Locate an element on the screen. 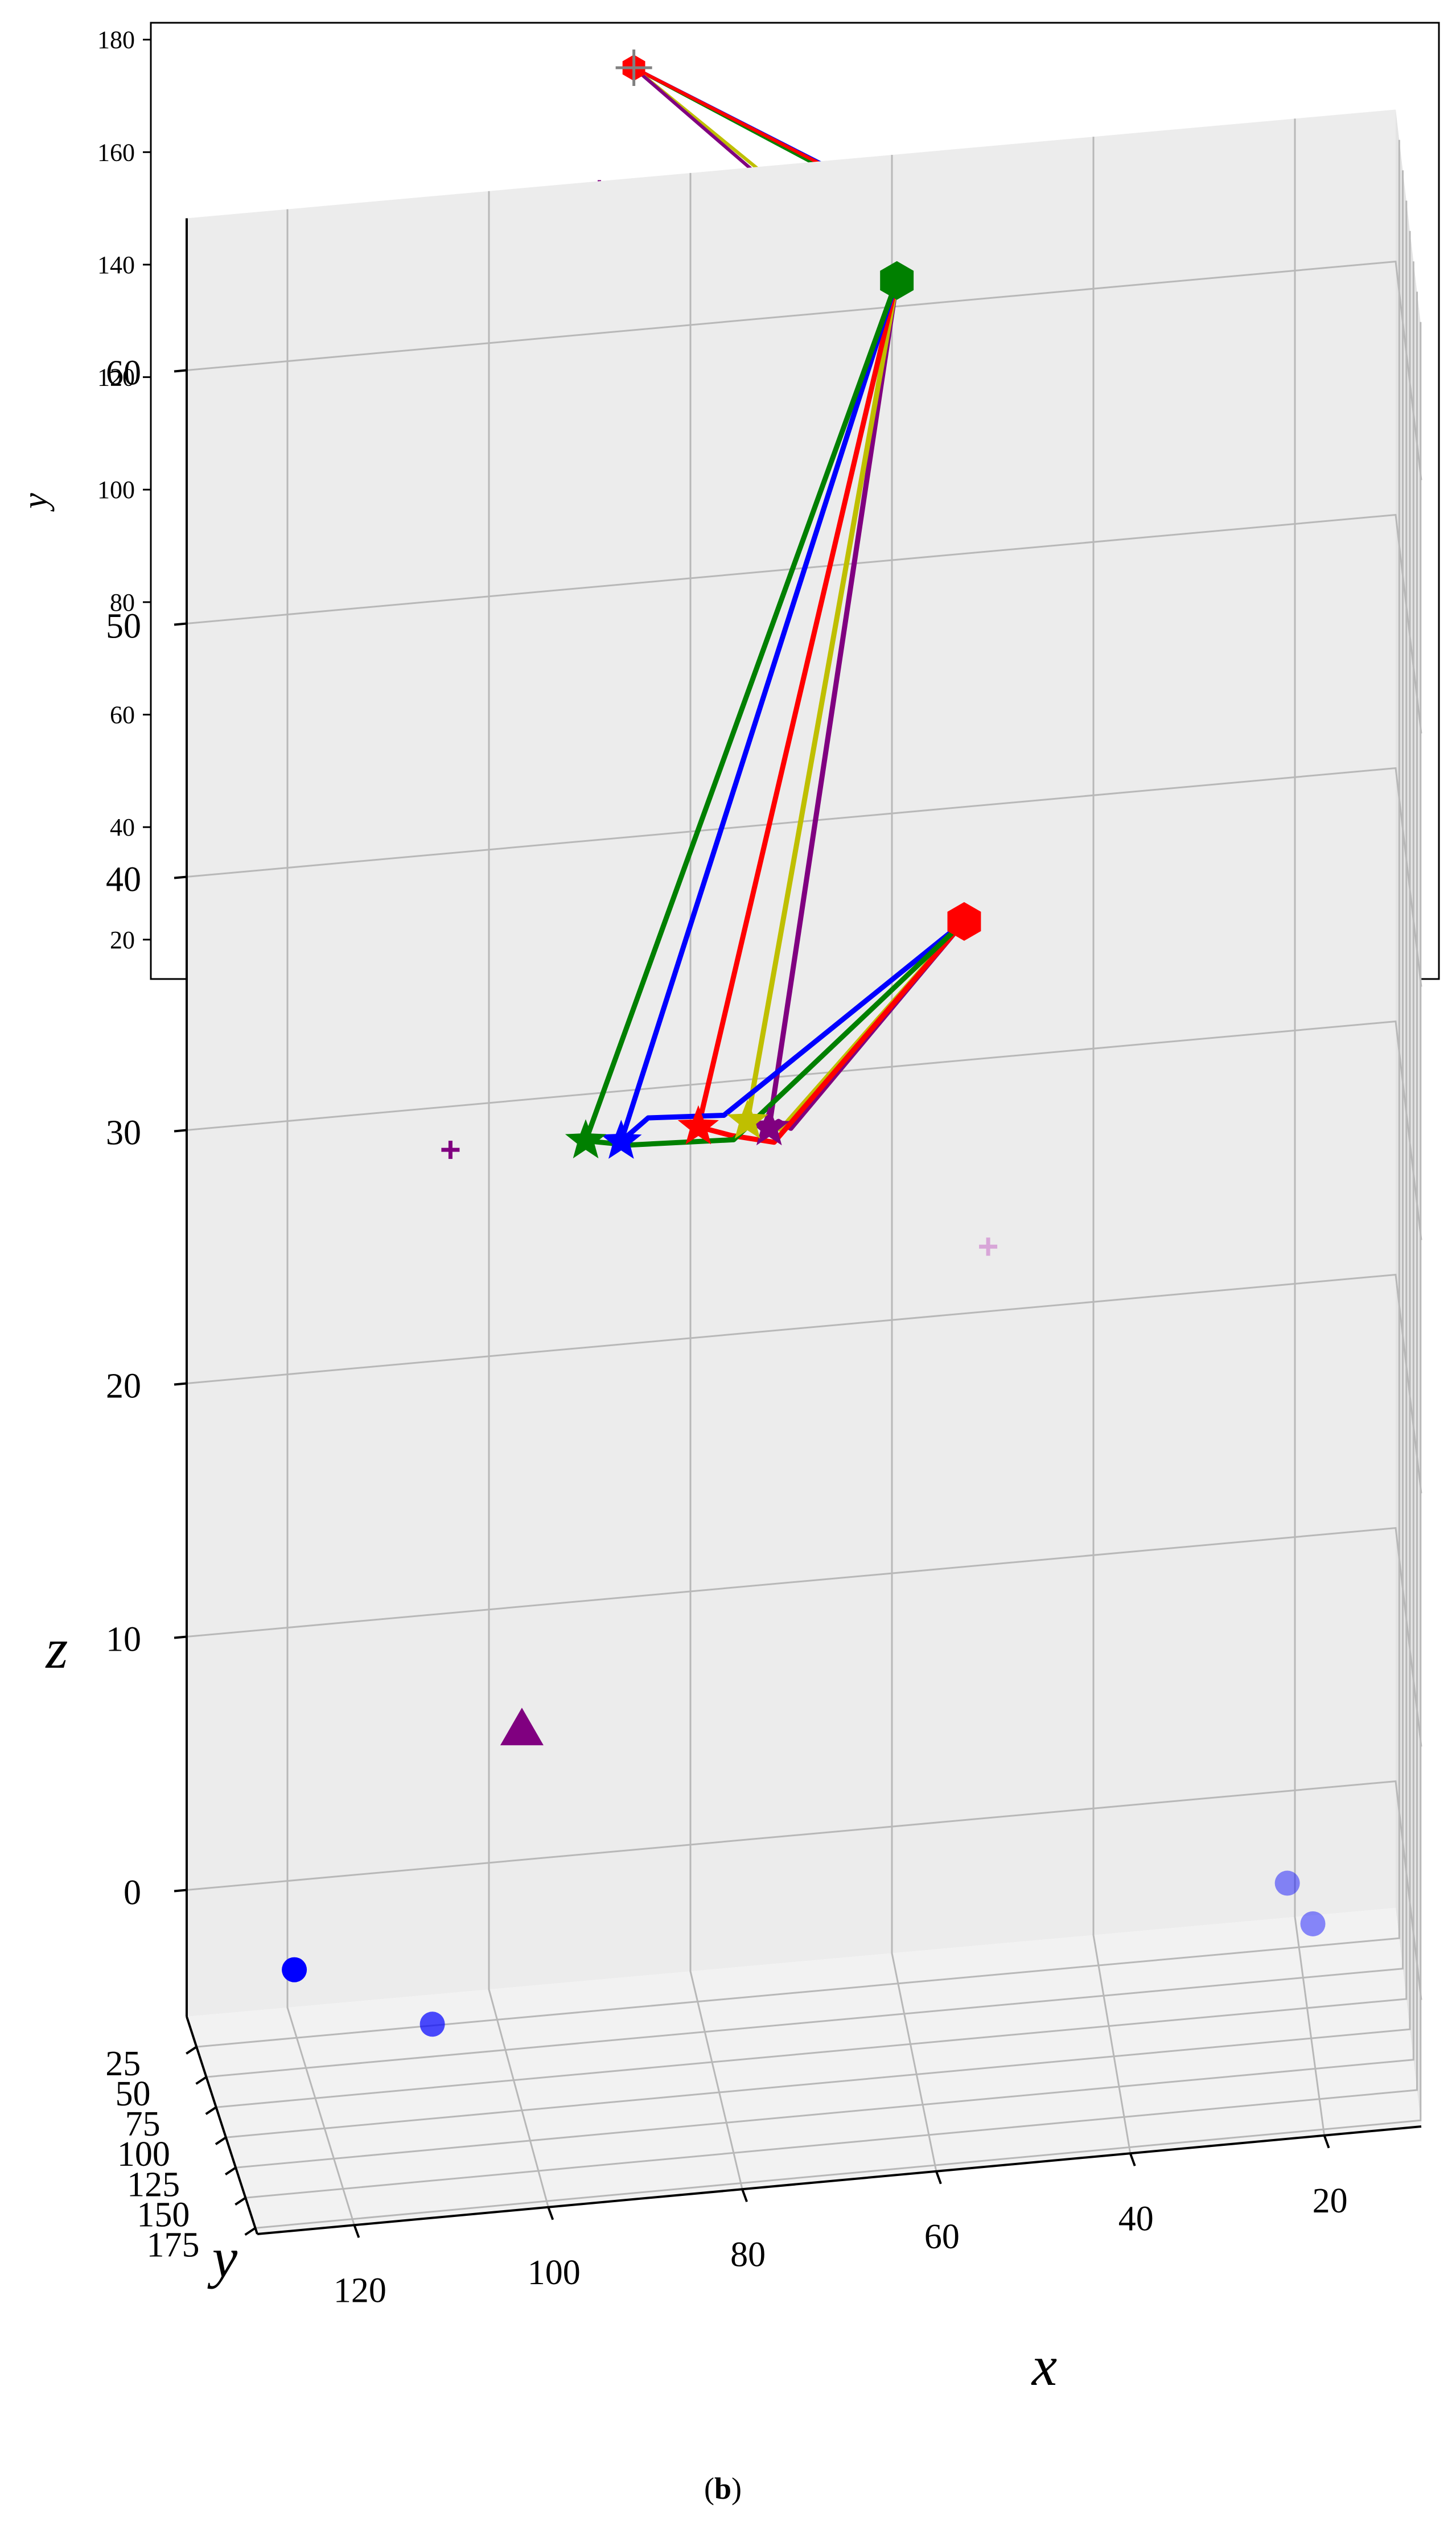 This screenshot has width=1456, height=2538. caption-b: (b) is located at coordinates (723, 2488).